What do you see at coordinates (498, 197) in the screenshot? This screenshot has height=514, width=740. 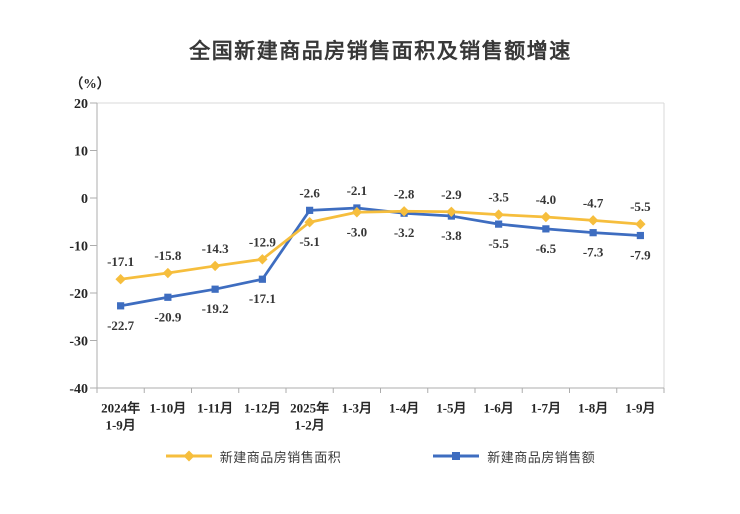 I see `data-label: -3.5` at bounding box center [498, 197].